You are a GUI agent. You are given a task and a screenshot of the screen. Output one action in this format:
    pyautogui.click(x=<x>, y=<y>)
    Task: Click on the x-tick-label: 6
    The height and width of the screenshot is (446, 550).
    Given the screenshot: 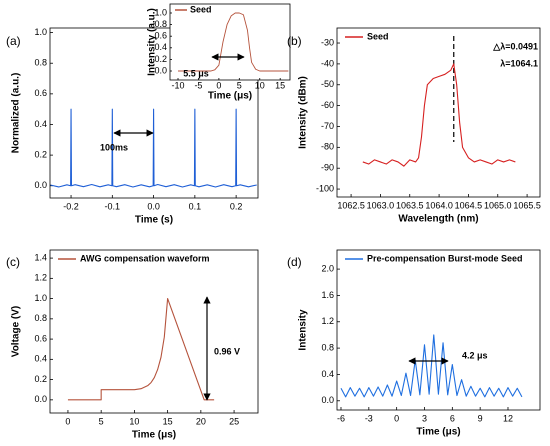 What is the action you would take?
    pyautogui.click(x=452, y=418)
    